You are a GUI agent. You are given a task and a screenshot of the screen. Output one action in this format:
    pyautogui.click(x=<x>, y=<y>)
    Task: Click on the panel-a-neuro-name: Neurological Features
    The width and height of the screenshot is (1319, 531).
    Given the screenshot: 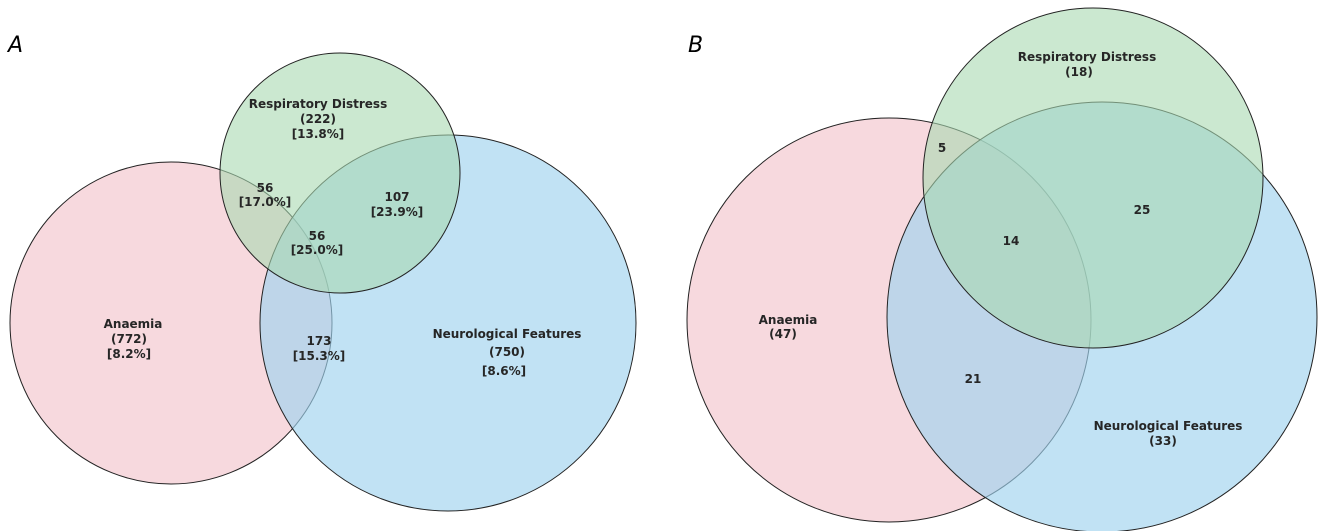 What is the action you would take?
    pyautogui.click(x=507, y=334)
    